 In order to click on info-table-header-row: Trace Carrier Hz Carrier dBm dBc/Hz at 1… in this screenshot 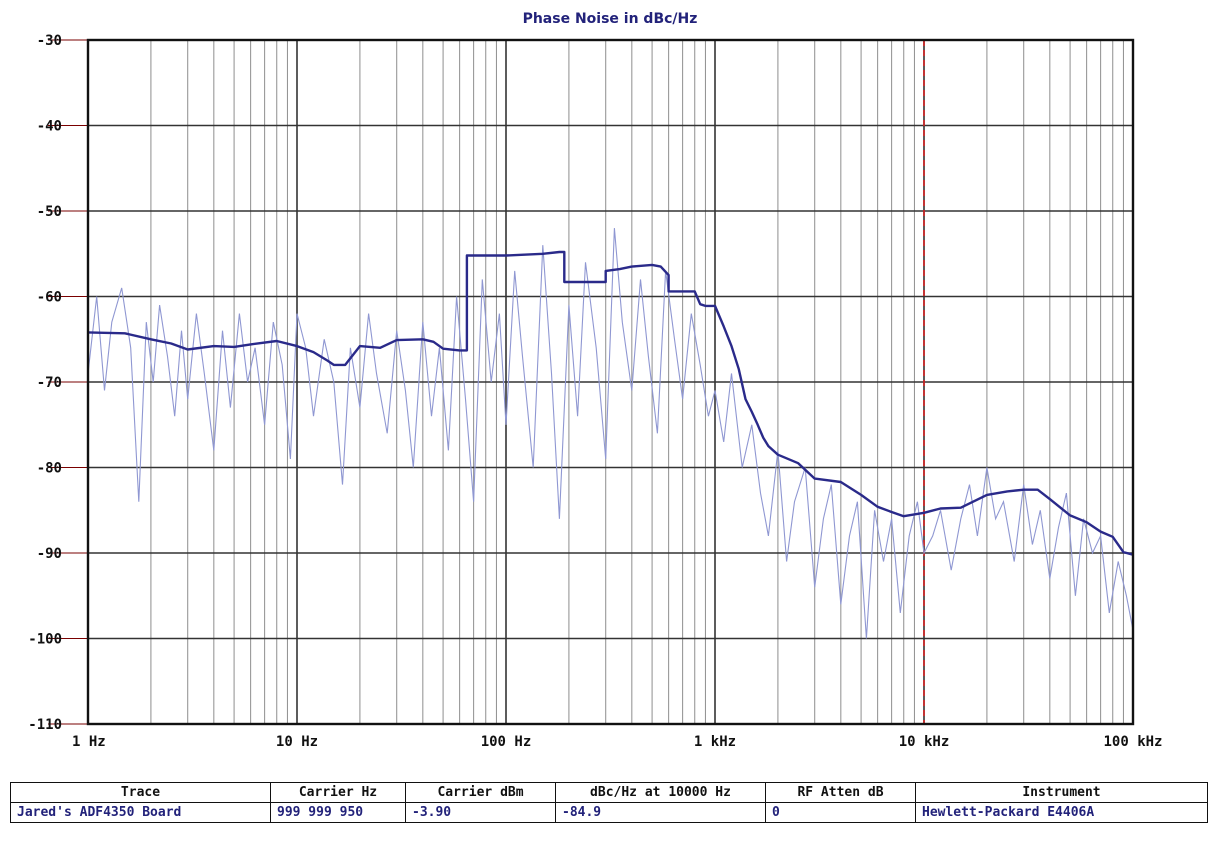, I will do `click(609, 792)`.